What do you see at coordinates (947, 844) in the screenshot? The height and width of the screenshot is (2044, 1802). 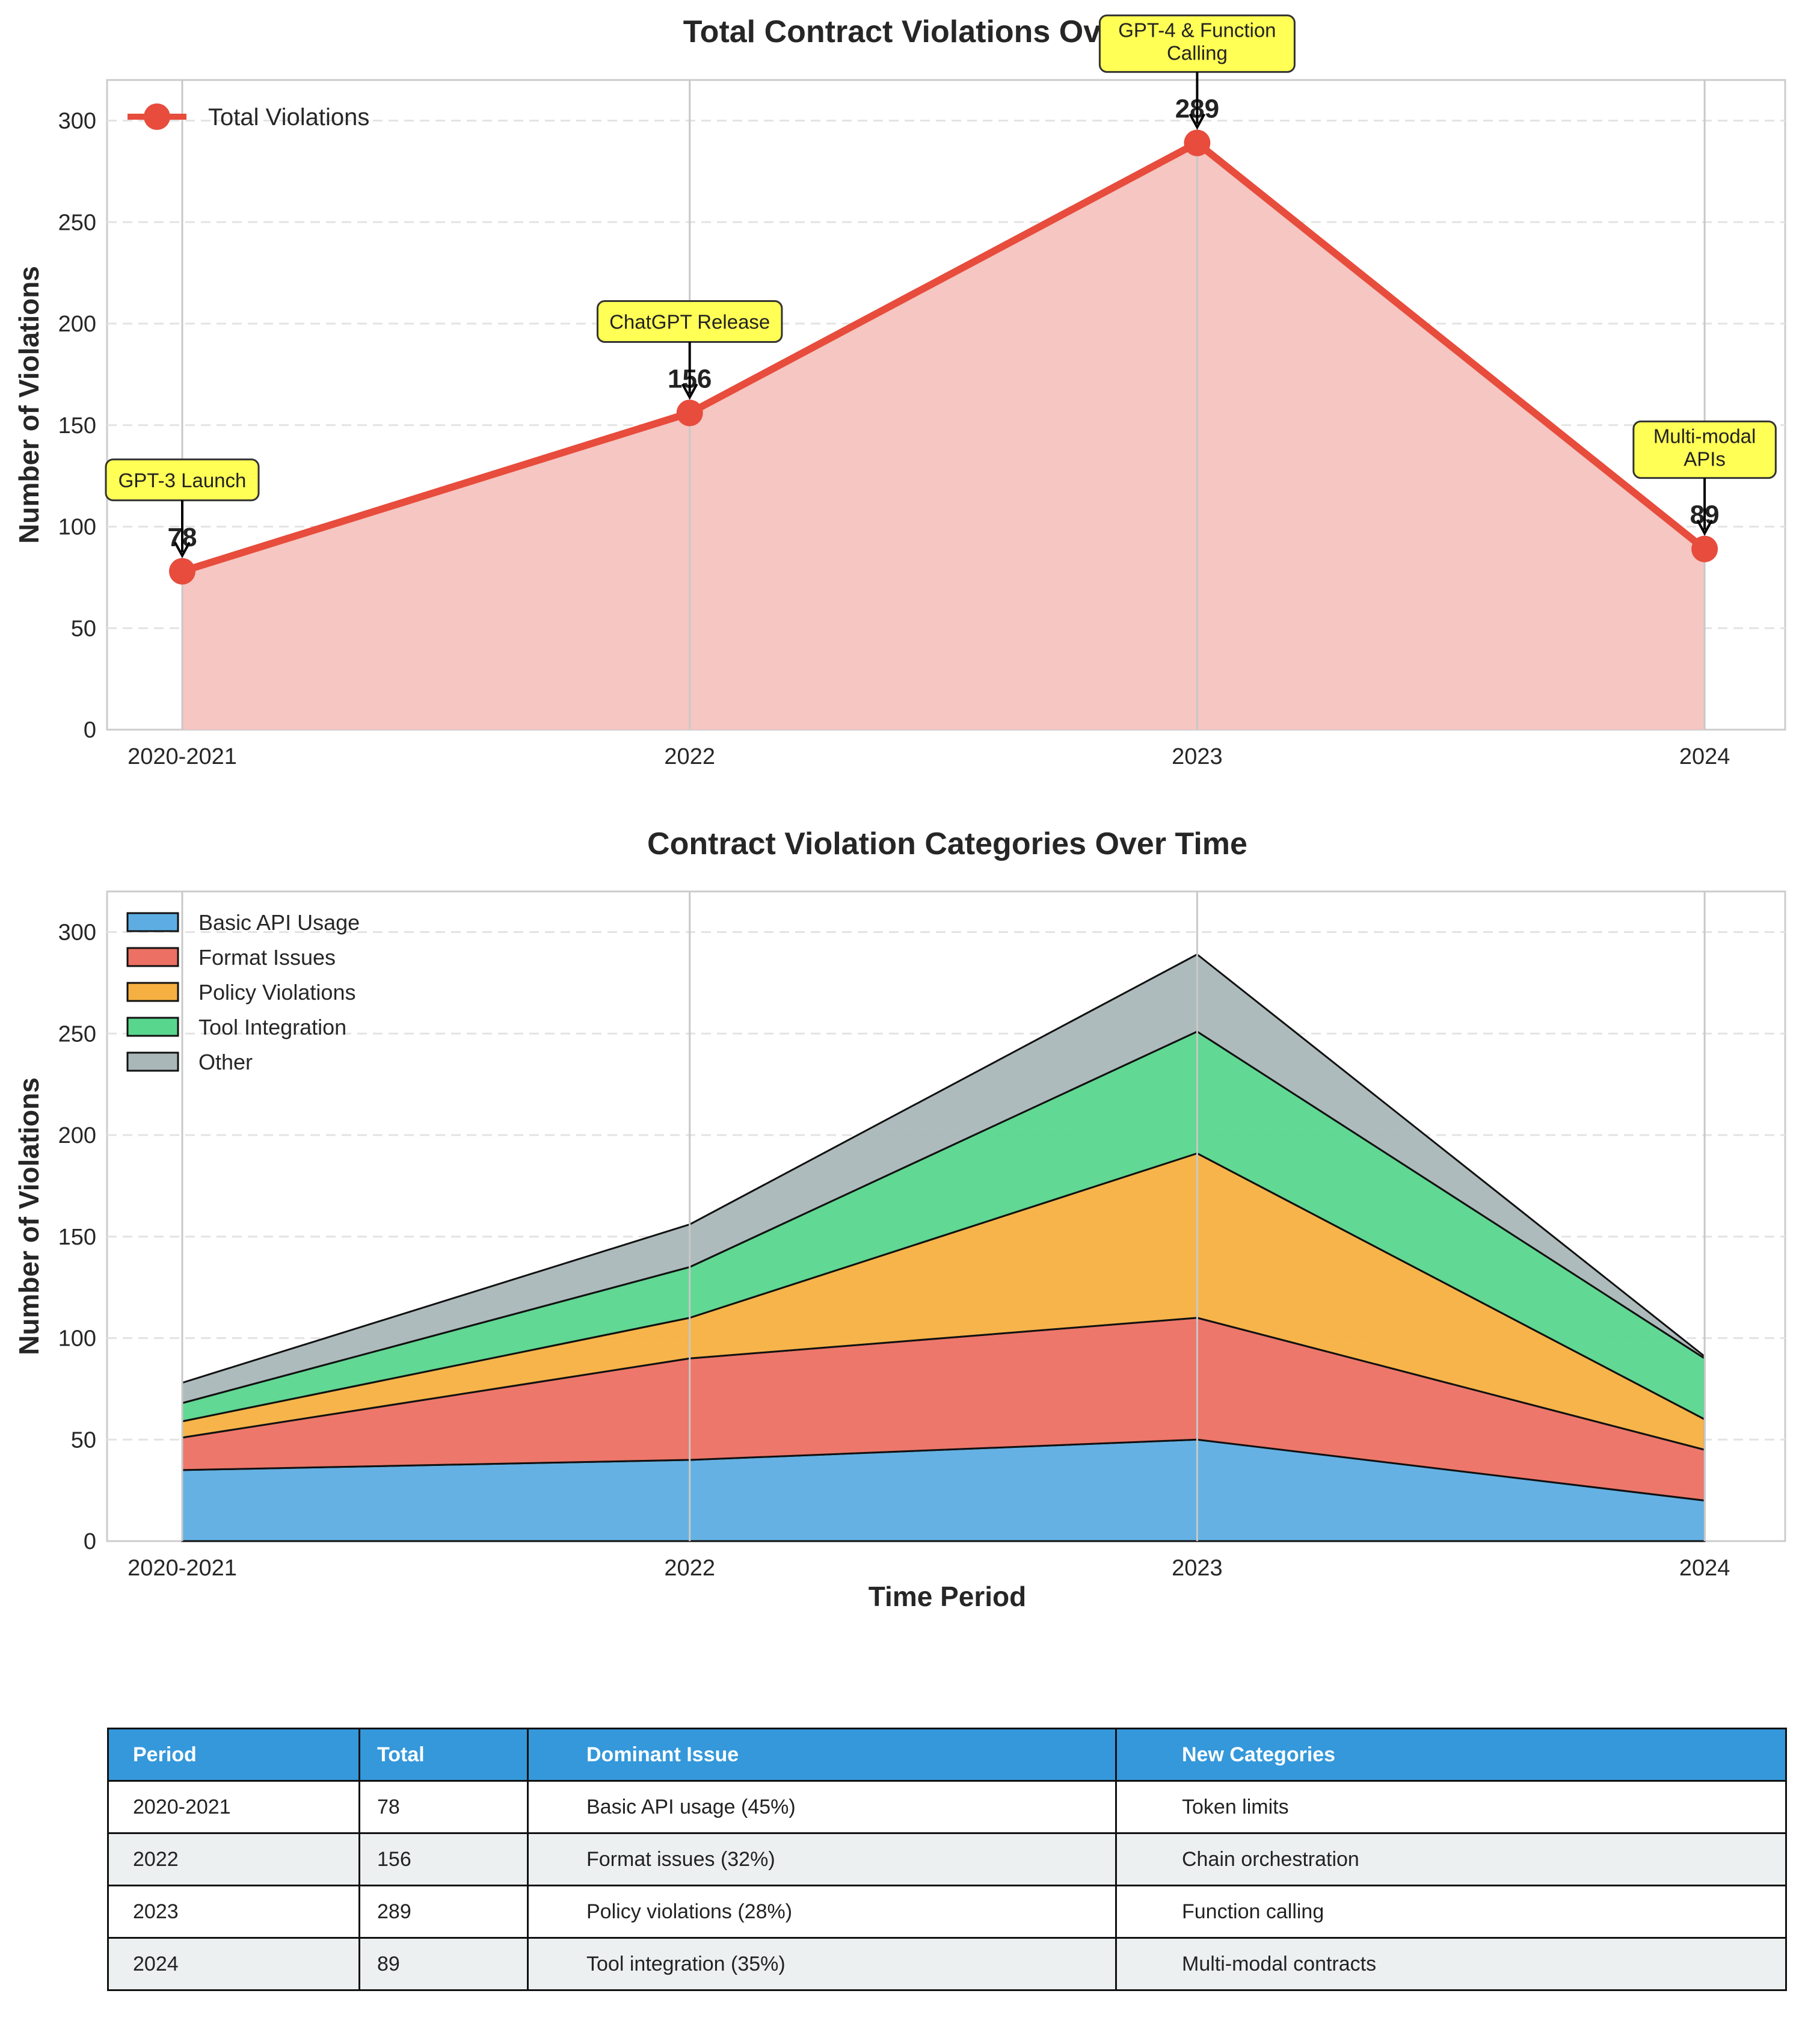 I see `bottom-chart-title: Contract Violation Categories Over Time` at bounding box center [947, 844].